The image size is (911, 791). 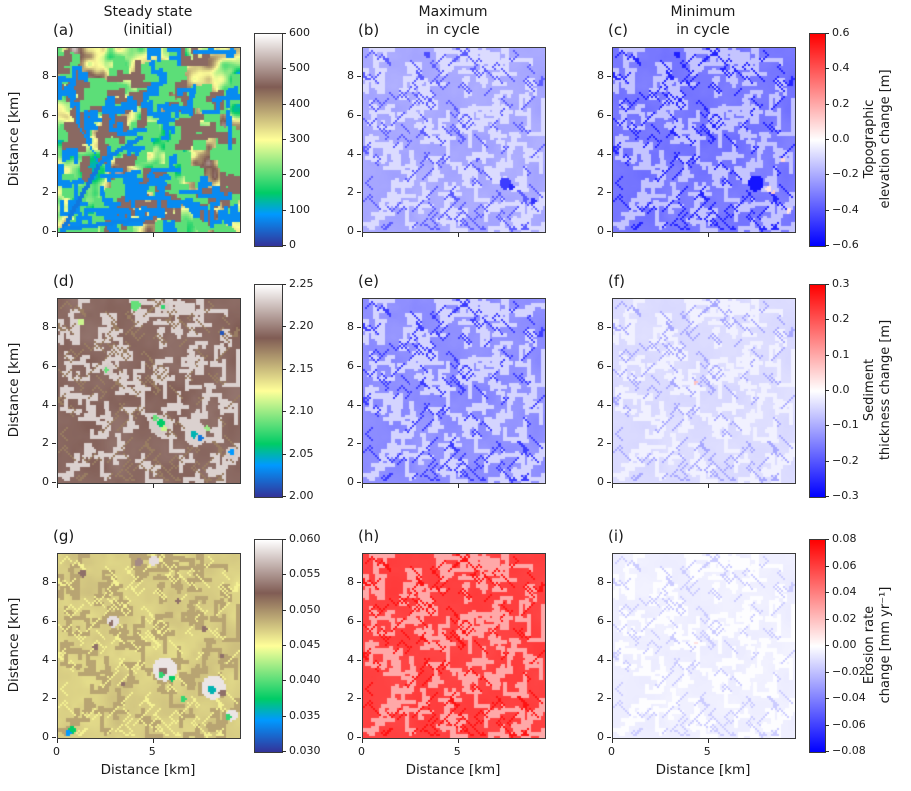 I want to click on colorbar-title-line1: Sediment, so click(x=869, y=390).